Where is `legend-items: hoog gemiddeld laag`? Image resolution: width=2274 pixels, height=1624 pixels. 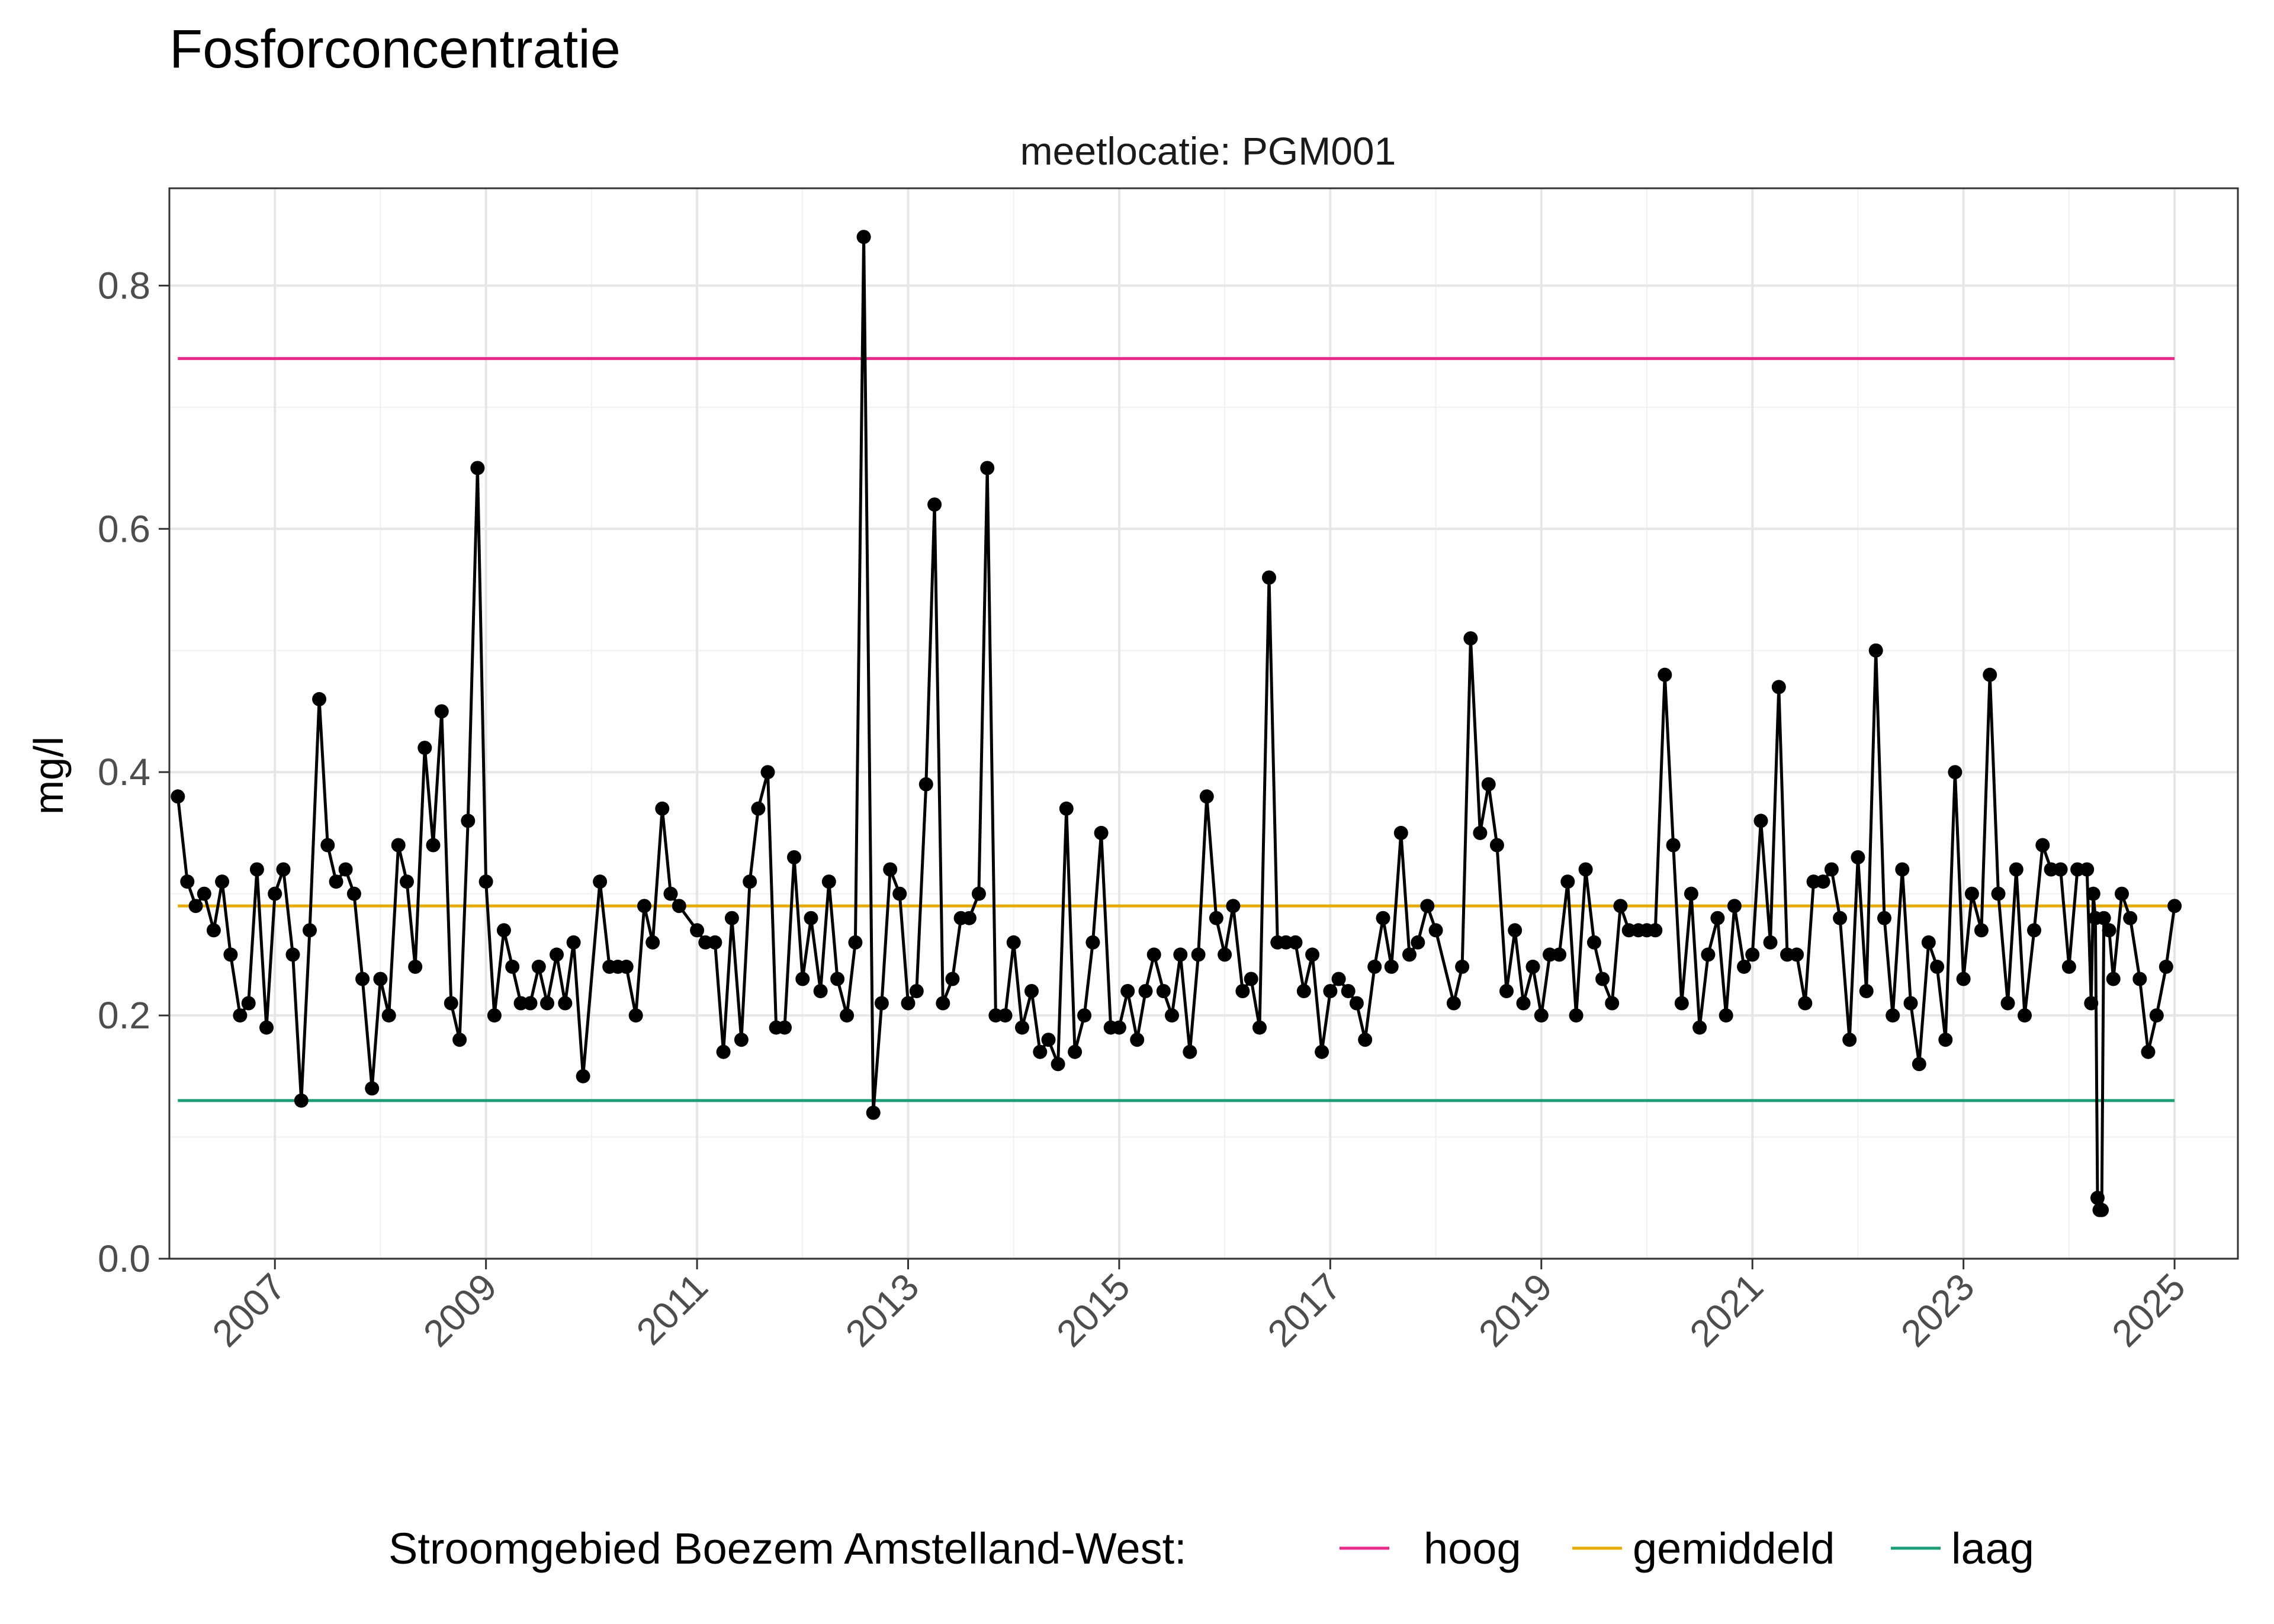 legend-items: hoog gemiddeld laag is located at coordinates (1687, 1548).